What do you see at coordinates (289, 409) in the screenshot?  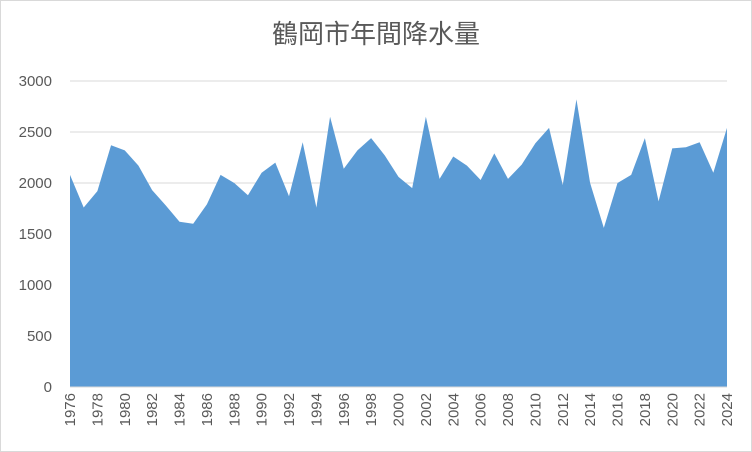 I see `x-tick-label: 1992` at bounding box center [289, 409].